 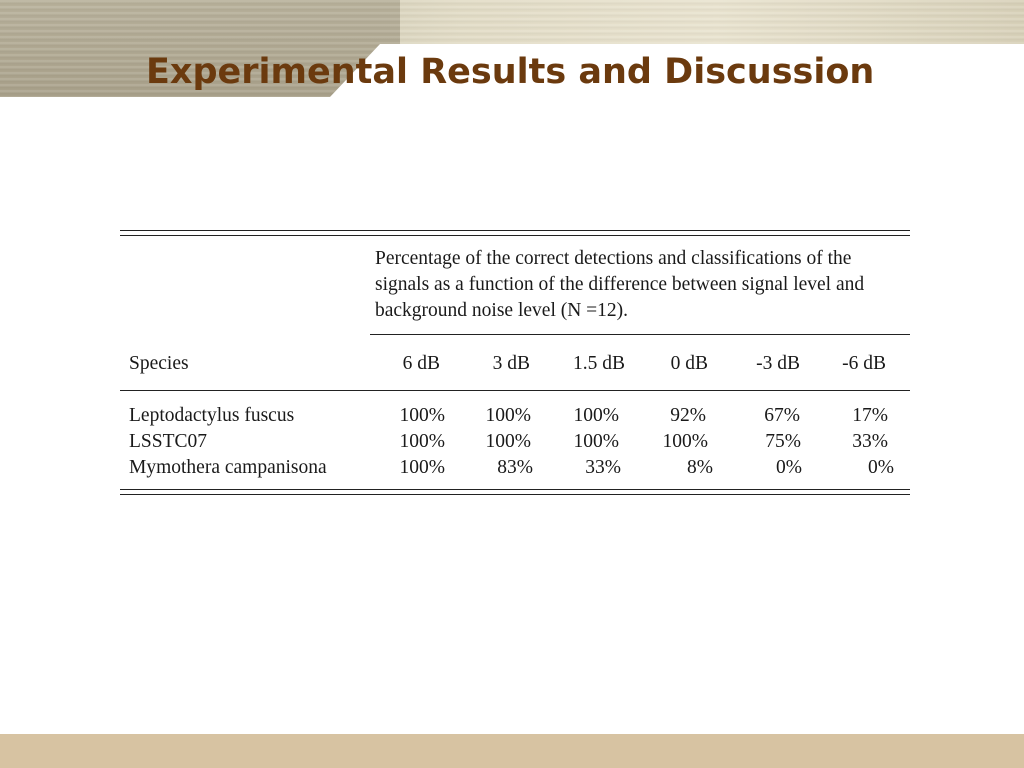 I want to click on table-cell: 67%, so click(x=782, y=415).